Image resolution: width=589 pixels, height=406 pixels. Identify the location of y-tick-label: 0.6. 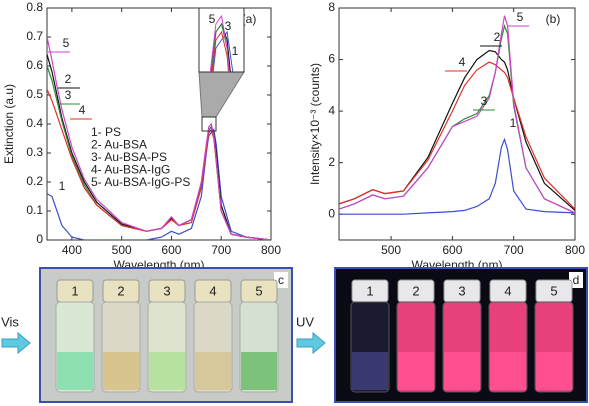
(34, 65).